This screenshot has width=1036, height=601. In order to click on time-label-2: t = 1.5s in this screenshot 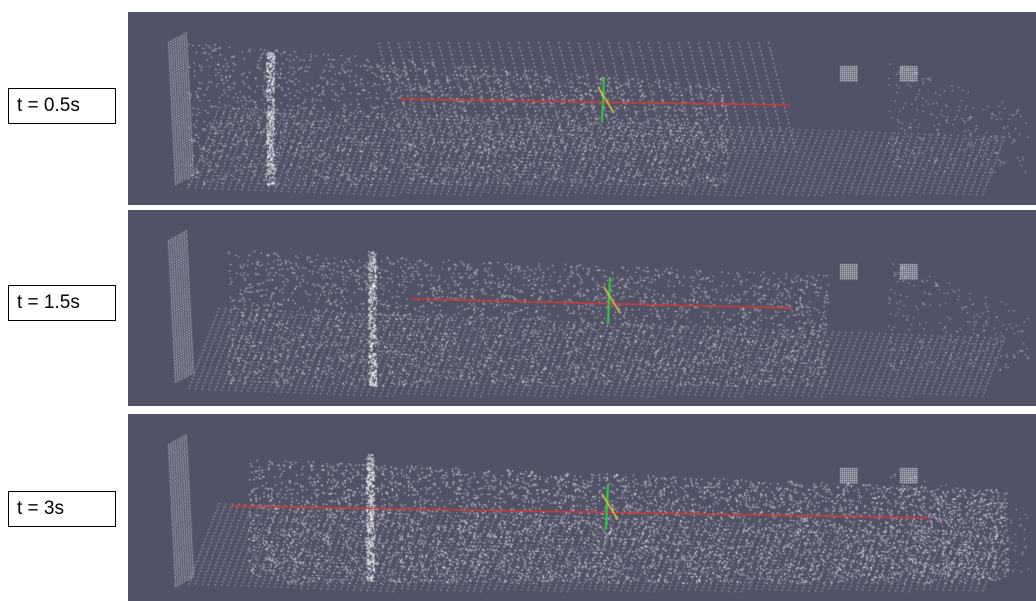, I will do `click(62, 303)`.